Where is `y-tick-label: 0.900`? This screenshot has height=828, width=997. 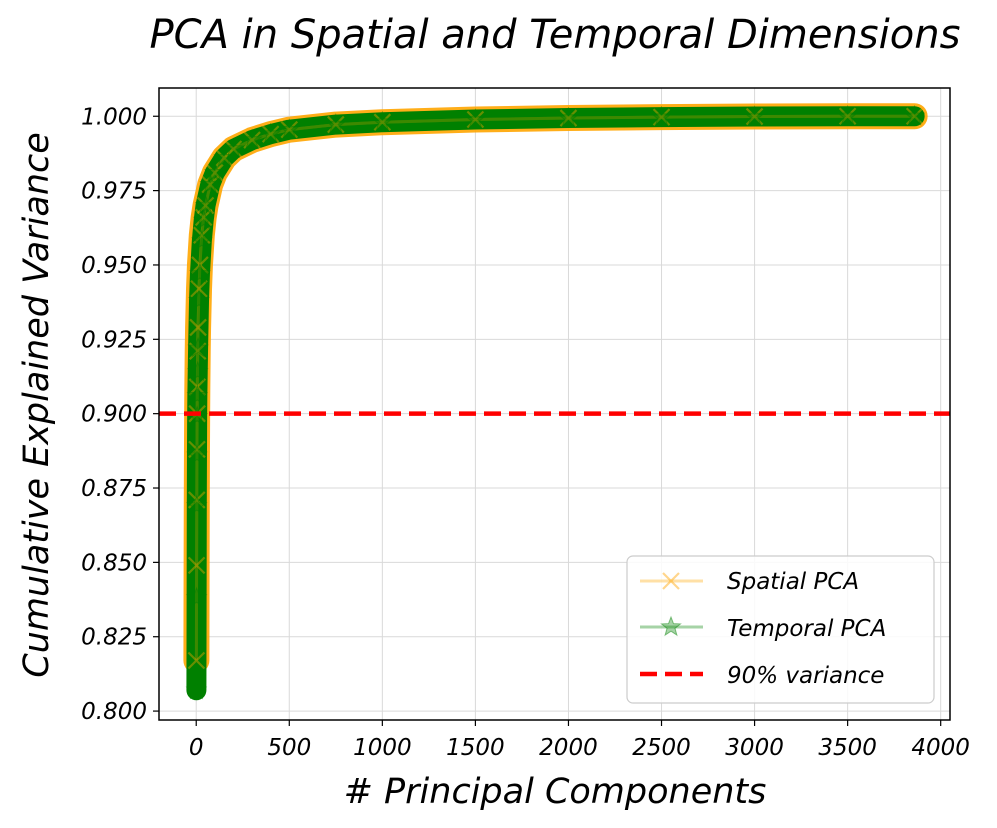
y-tick-label: 0.900 is located at coordinates (114, 415).